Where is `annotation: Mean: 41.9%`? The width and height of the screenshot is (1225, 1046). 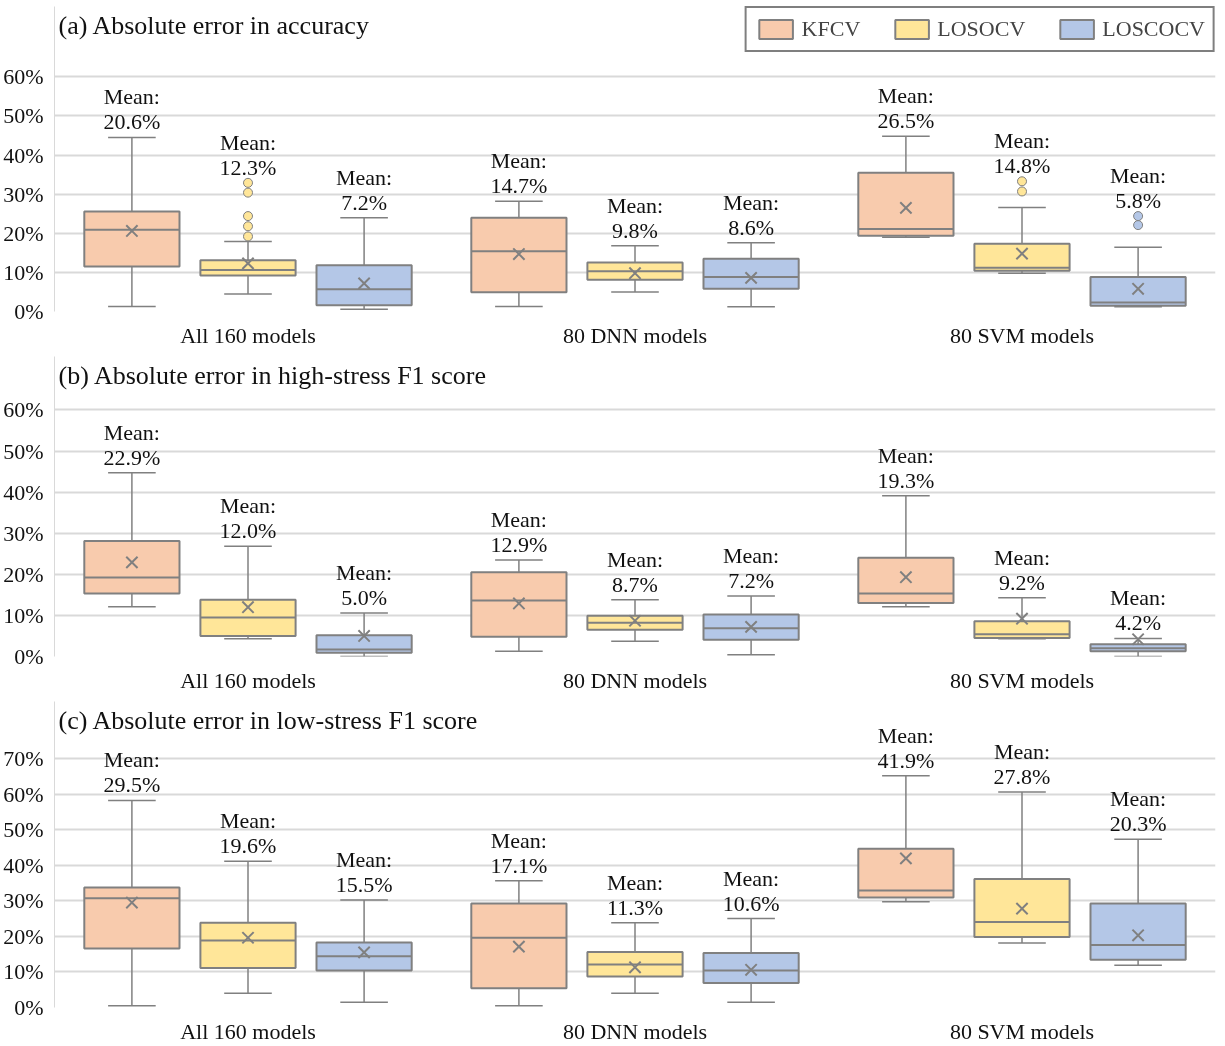 annotation: Mean: 41.9% is located at coordinates (906, 747).